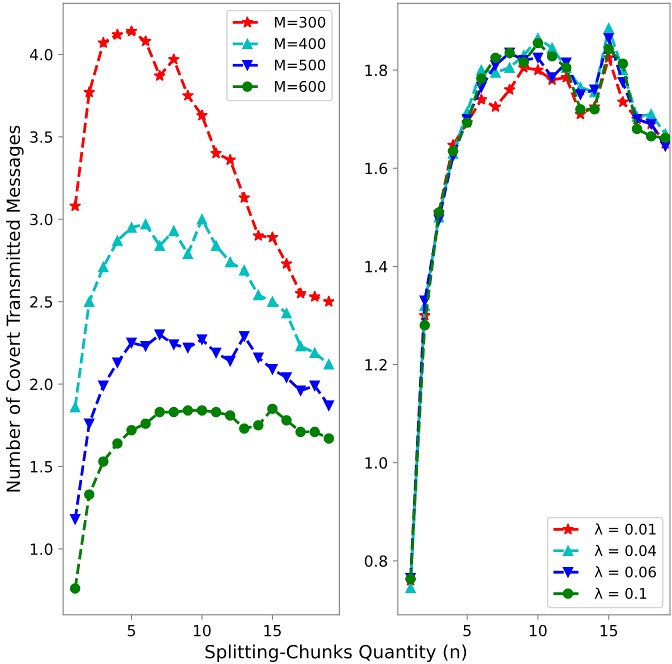 The width and height of the screenshot is (672, 664). Describe the element at coordinates (300, 44) in the screenshot. I see `legend-label: M=400` at that location.